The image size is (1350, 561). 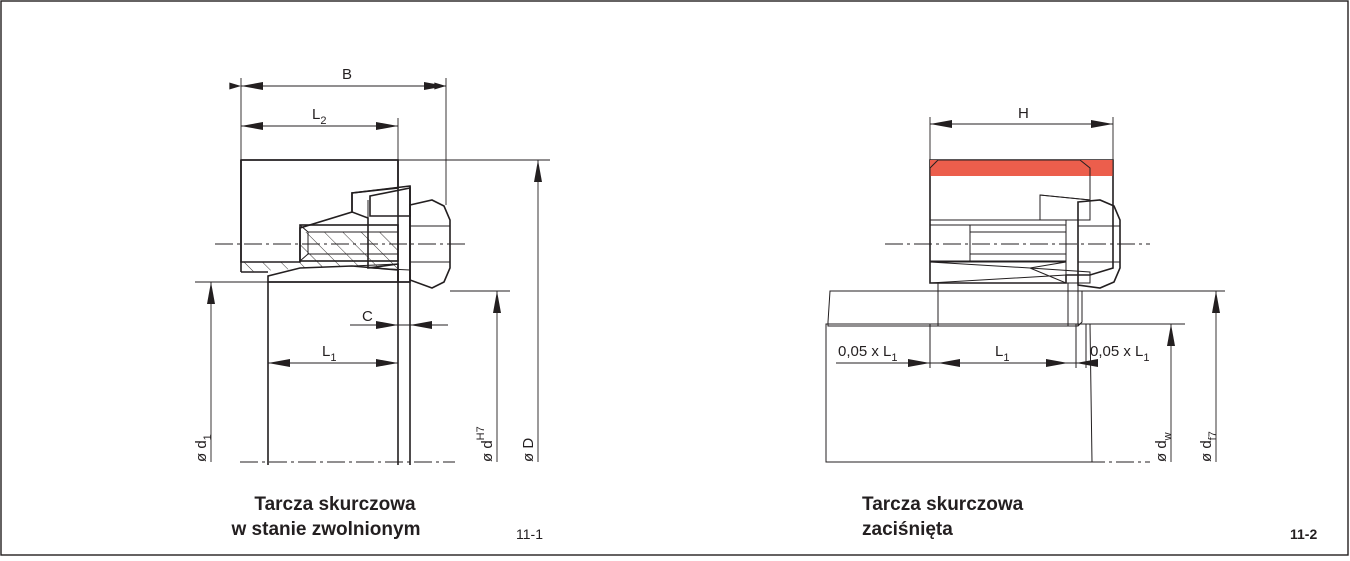 I want to click on label-L1-right: L1, so click(x=1002, y=353).